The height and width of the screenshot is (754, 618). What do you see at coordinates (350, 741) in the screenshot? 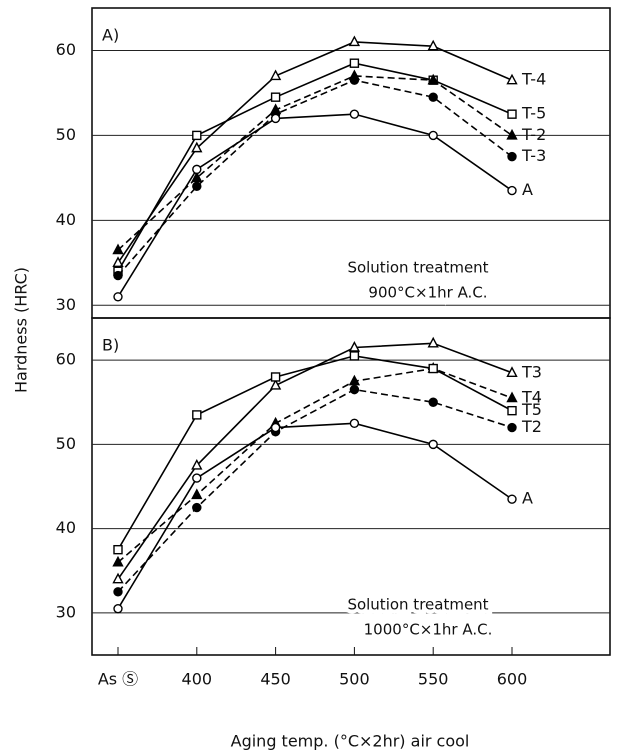
I see `x-axis-label: Aging temp. (°C×2hr) air cool` at bounding box center [350, 741].